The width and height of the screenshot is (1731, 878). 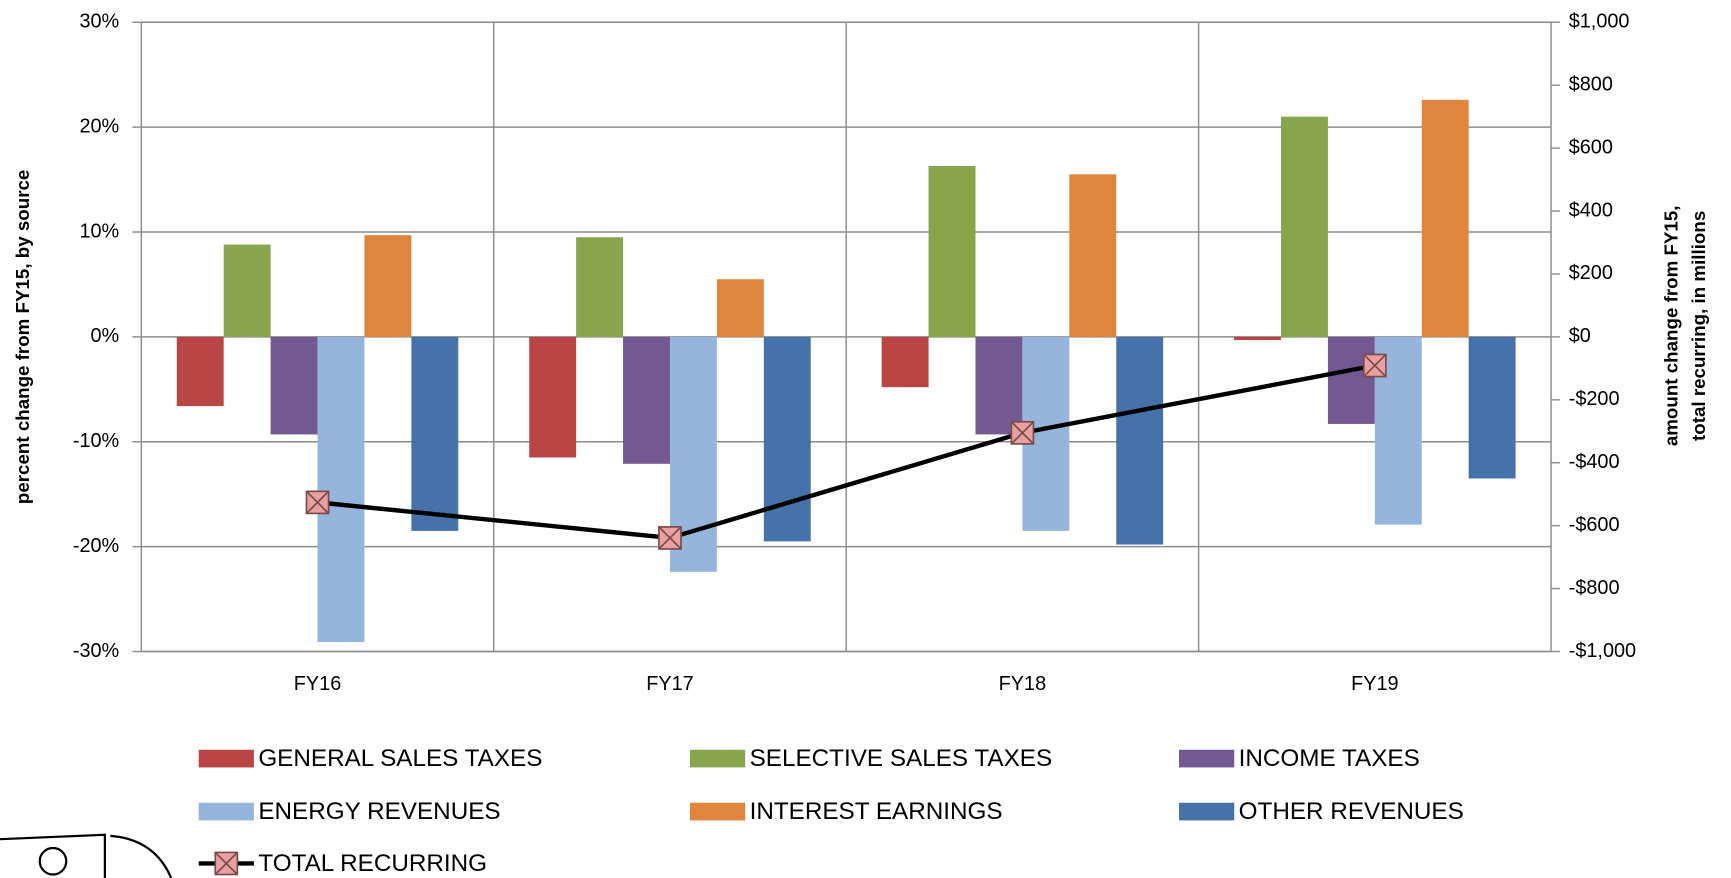 I want to click on legend-label: OTHER REVENUES, so click(x=1351, y=811).